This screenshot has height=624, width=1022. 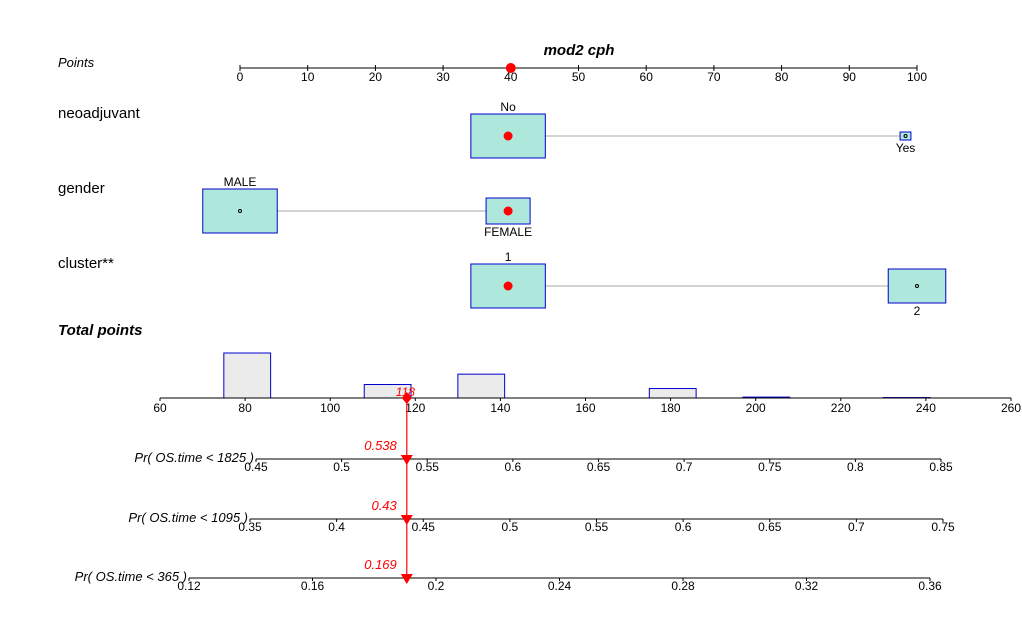 I want to click on total-points-tick-label: 260, so click(x=1011, y=408).